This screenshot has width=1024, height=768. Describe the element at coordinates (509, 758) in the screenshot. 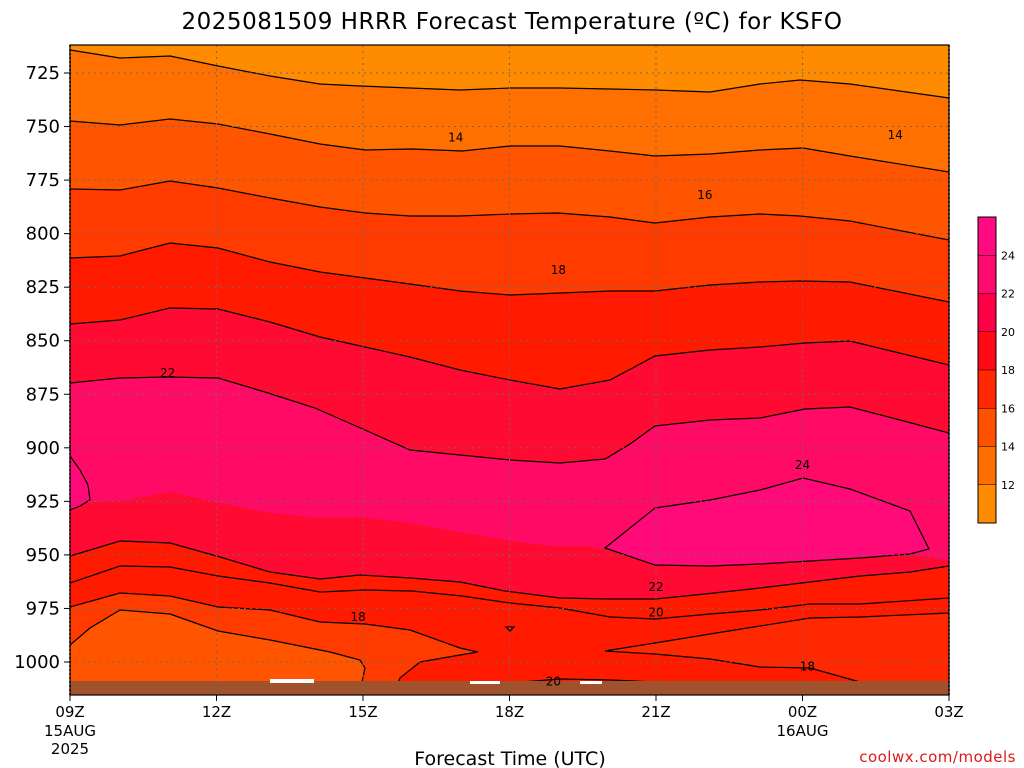

I see `x-axis-label: Forecast Time (UTC)` at that location.